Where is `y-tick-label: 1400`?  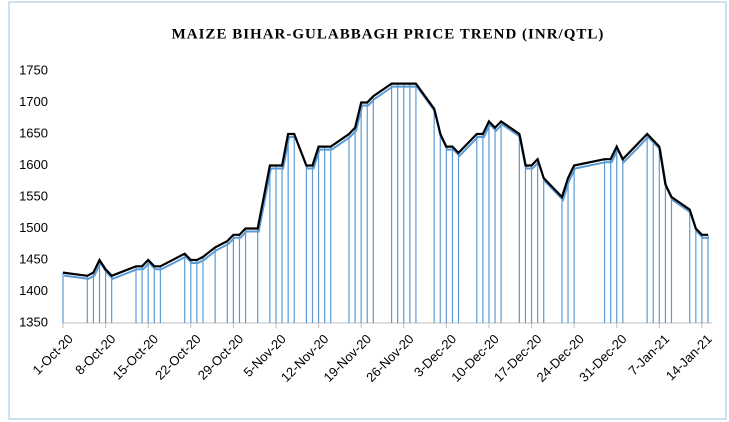
y-tick-label: 1400 is located at coordinates (33, 290).